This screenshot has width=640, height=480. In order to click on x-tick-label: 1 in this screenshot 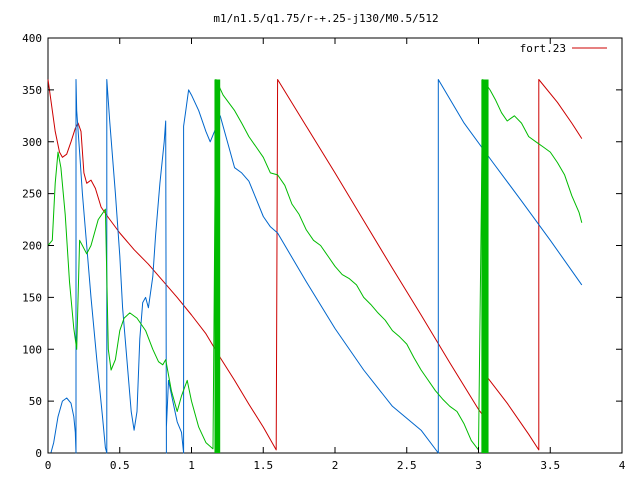, I will do `click(191, 465)`.